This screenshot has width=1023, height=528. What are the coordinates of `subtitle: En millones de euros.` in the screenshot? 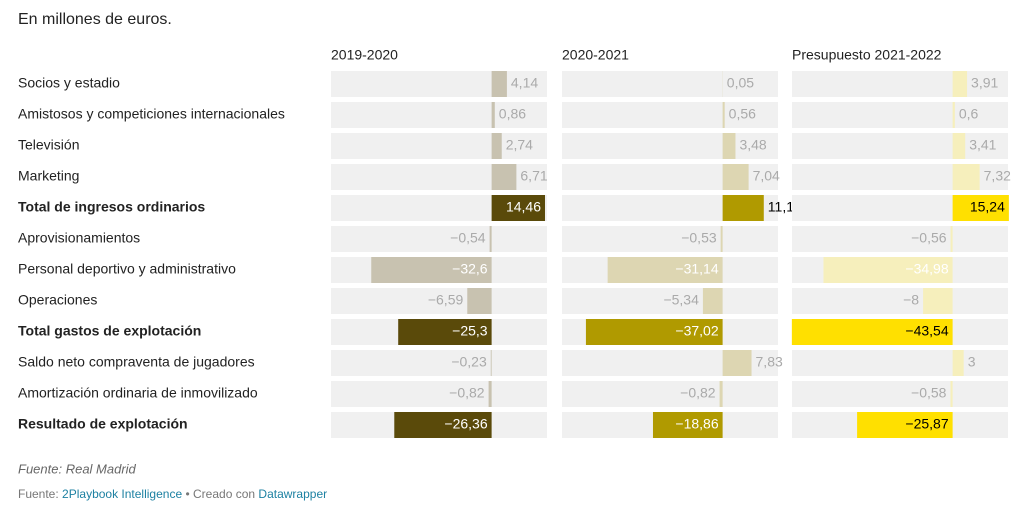 It's located at (95, 19).